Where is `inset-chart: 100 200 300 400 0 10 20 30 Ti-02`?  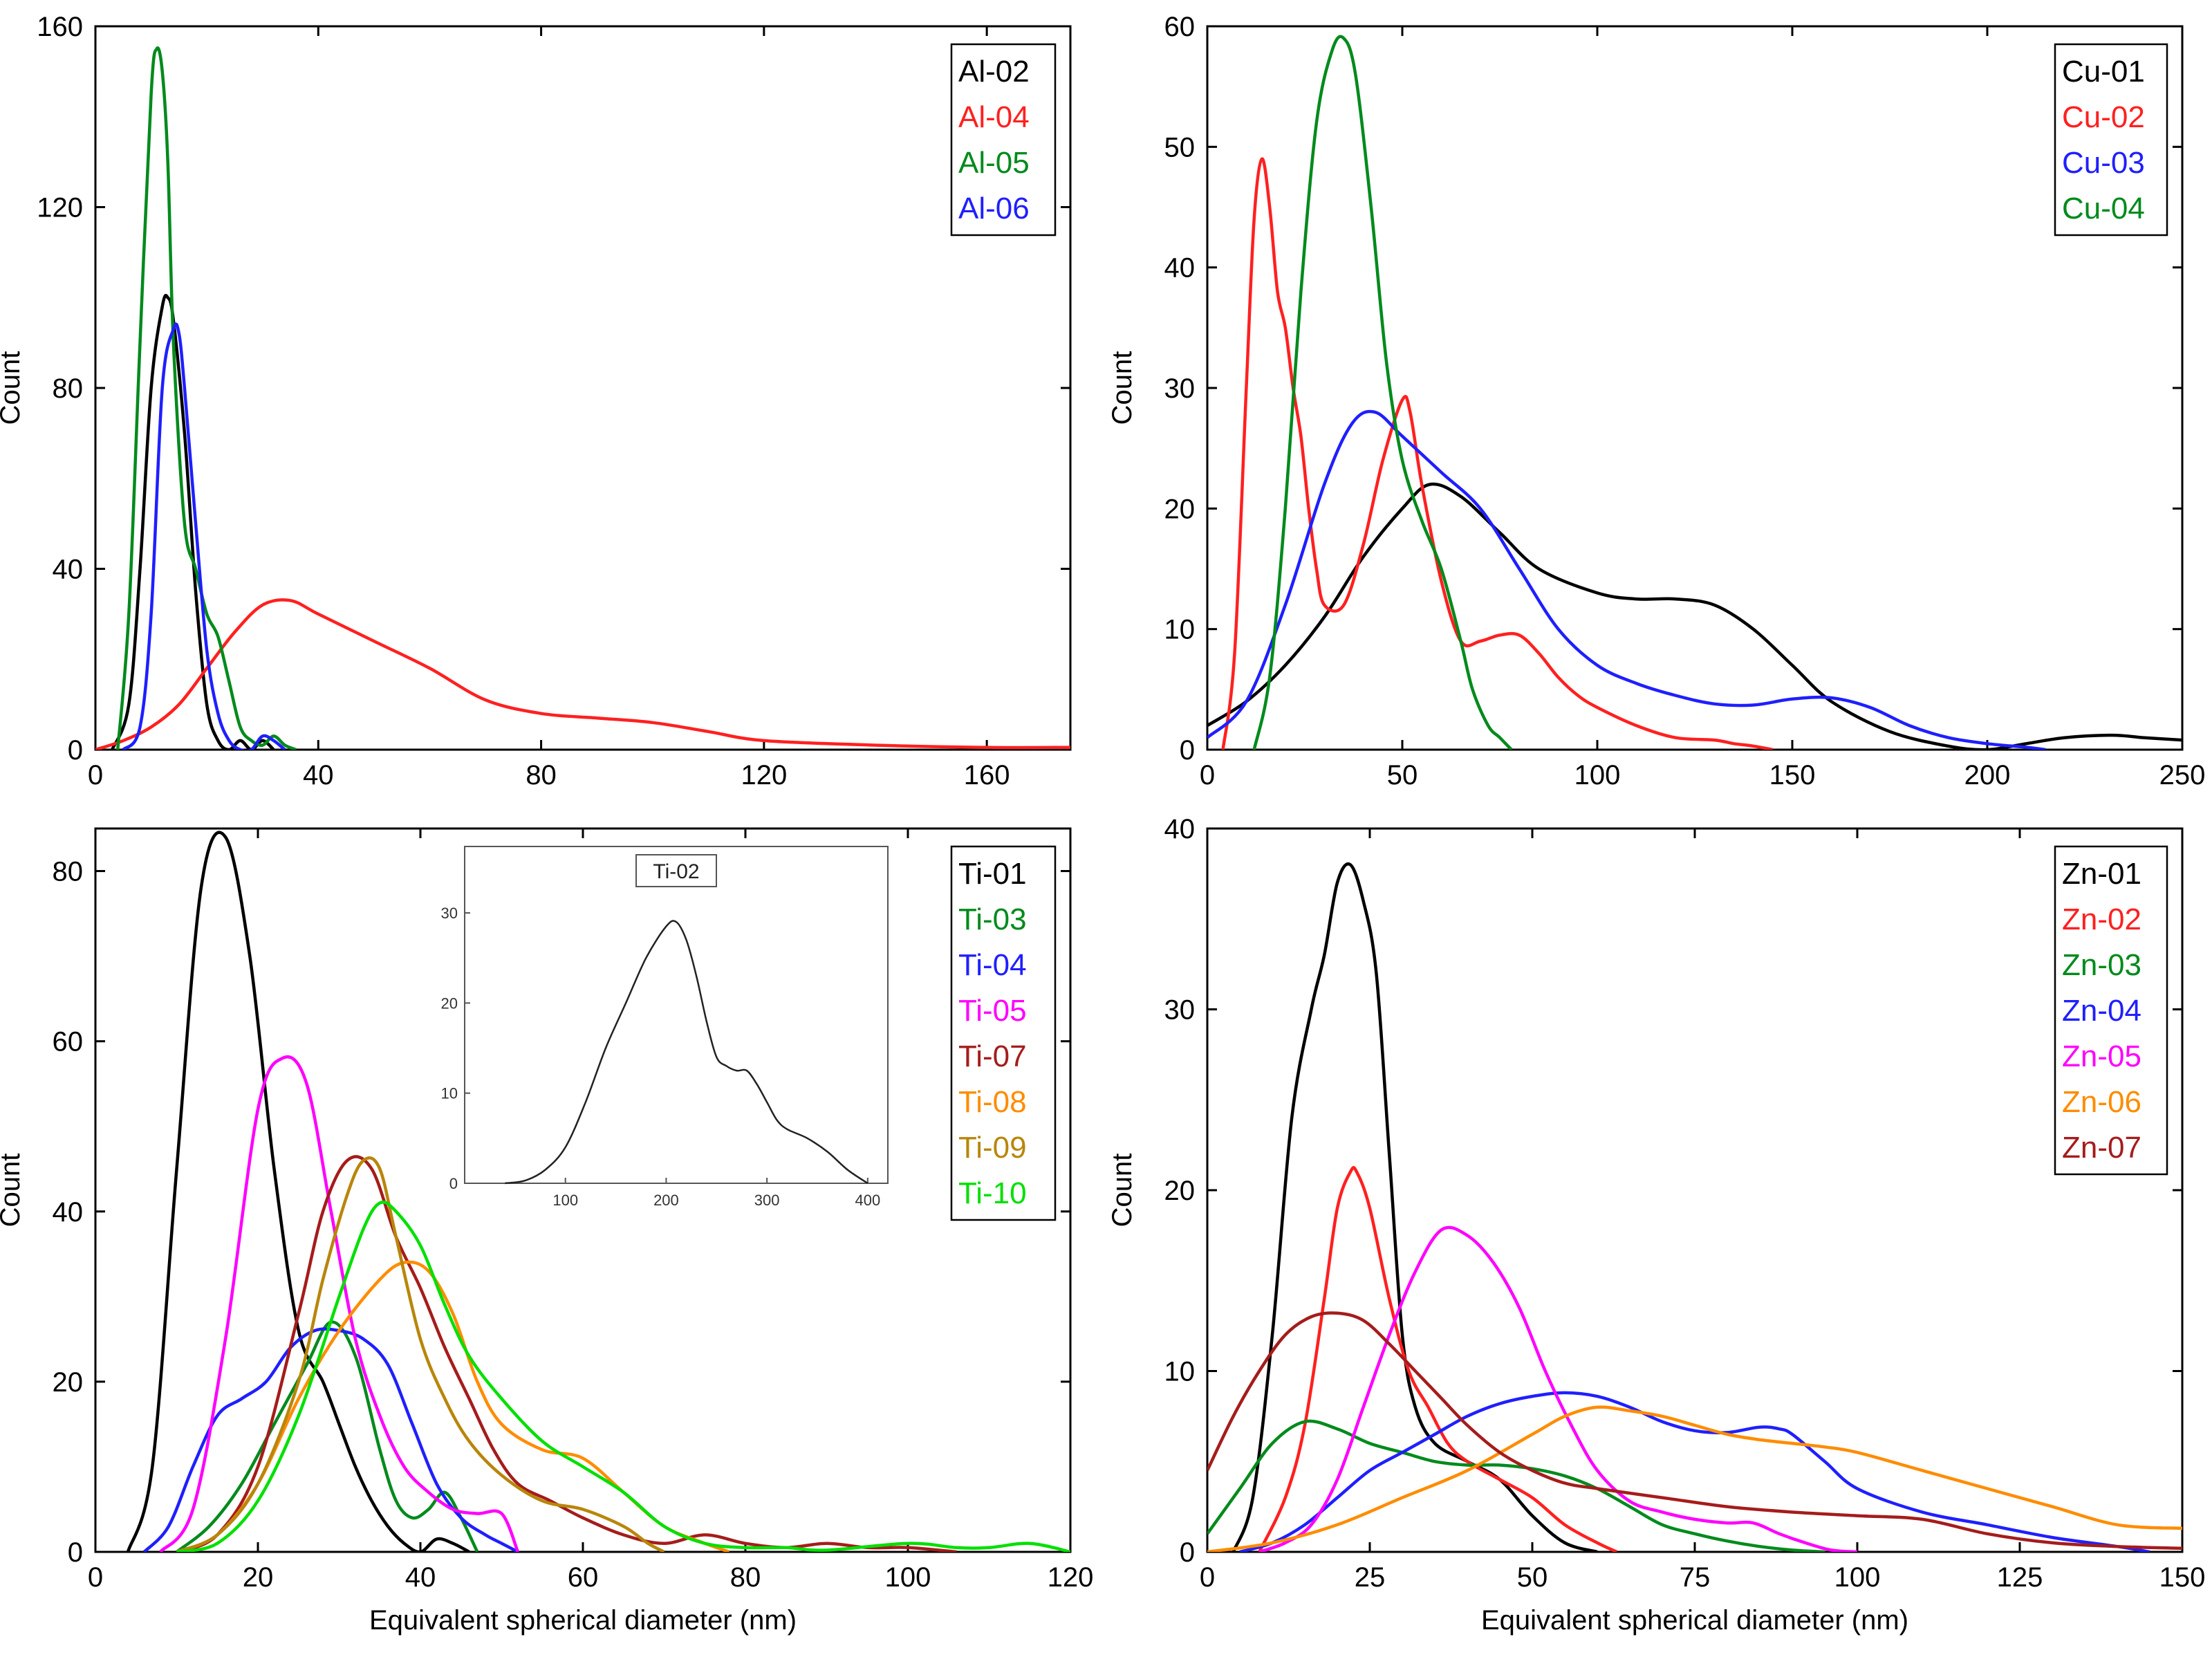 inset-chart: 100 200 300 400 0 10 20 30 Ti-02 is located at coordinates (665, 1027).